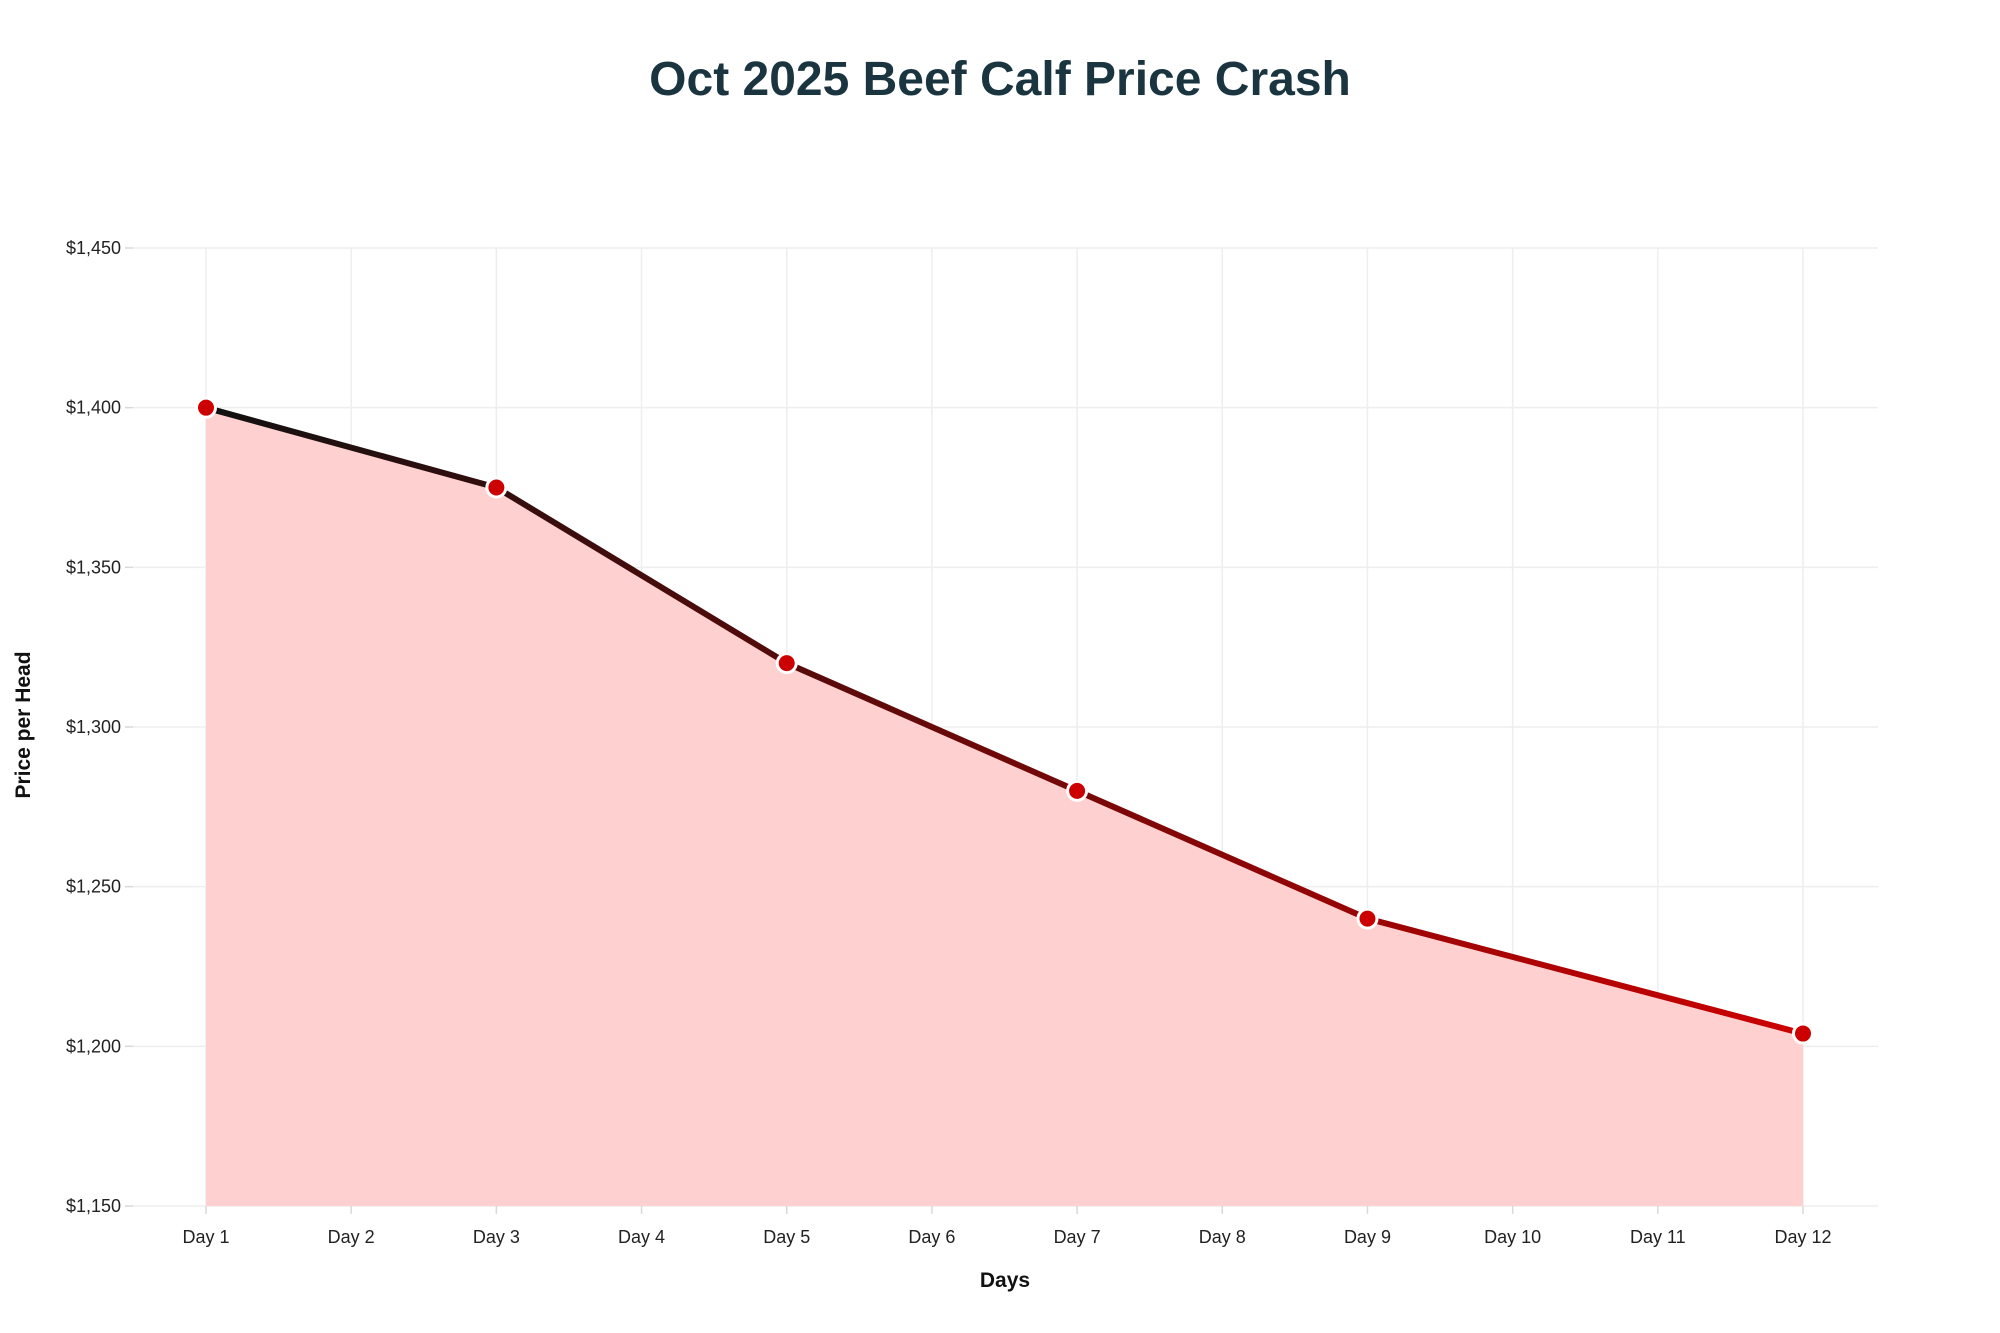 This screenshot has width=2000, height=1333. I want to click on chart-title: Oct 2025 Beef Calf Price Crash, so click(1000, 79).